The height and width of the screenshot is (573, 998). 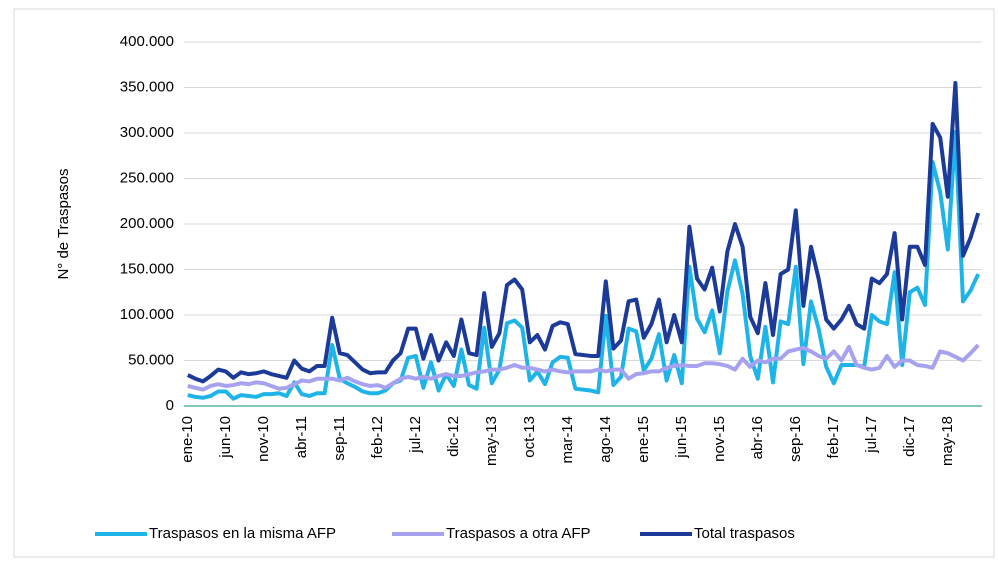 What do you see at coordinates (147, 177) in the screenshot?
I see `y-tick-label: 250.000` at bounding box center [147, 177].